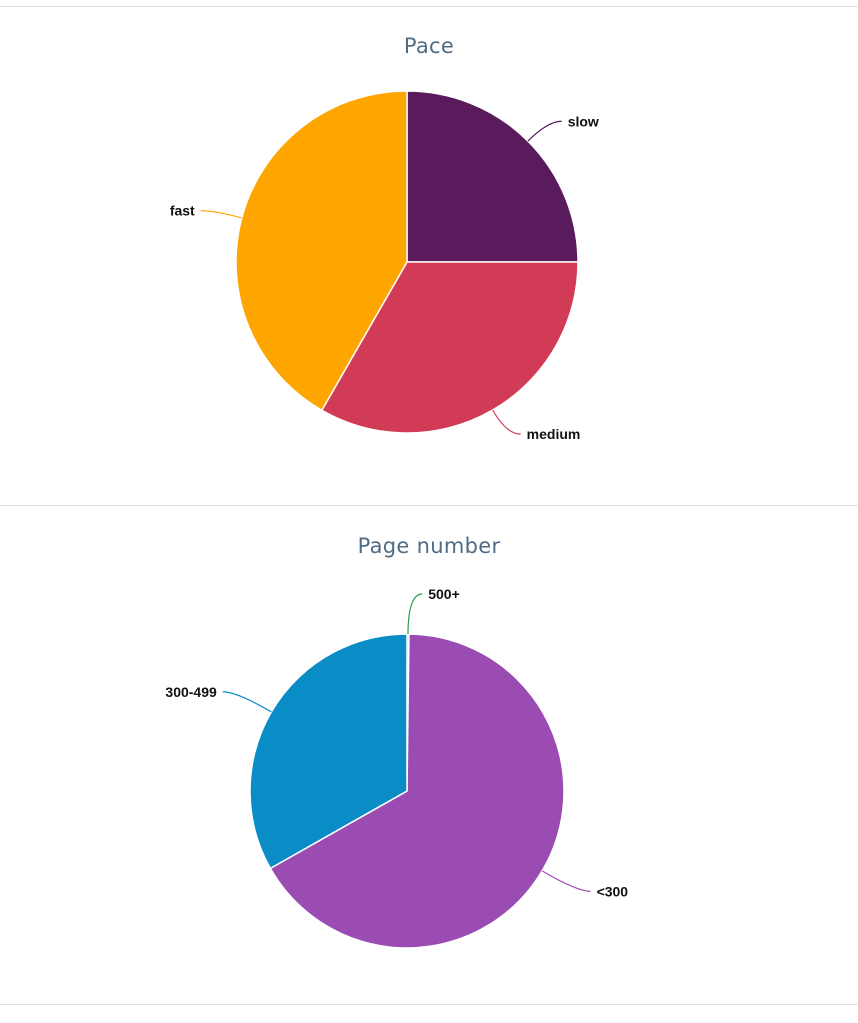  Describe the element at coordinates (449, 347) in the screenshot. I see `pie-slice-medium` at that location.